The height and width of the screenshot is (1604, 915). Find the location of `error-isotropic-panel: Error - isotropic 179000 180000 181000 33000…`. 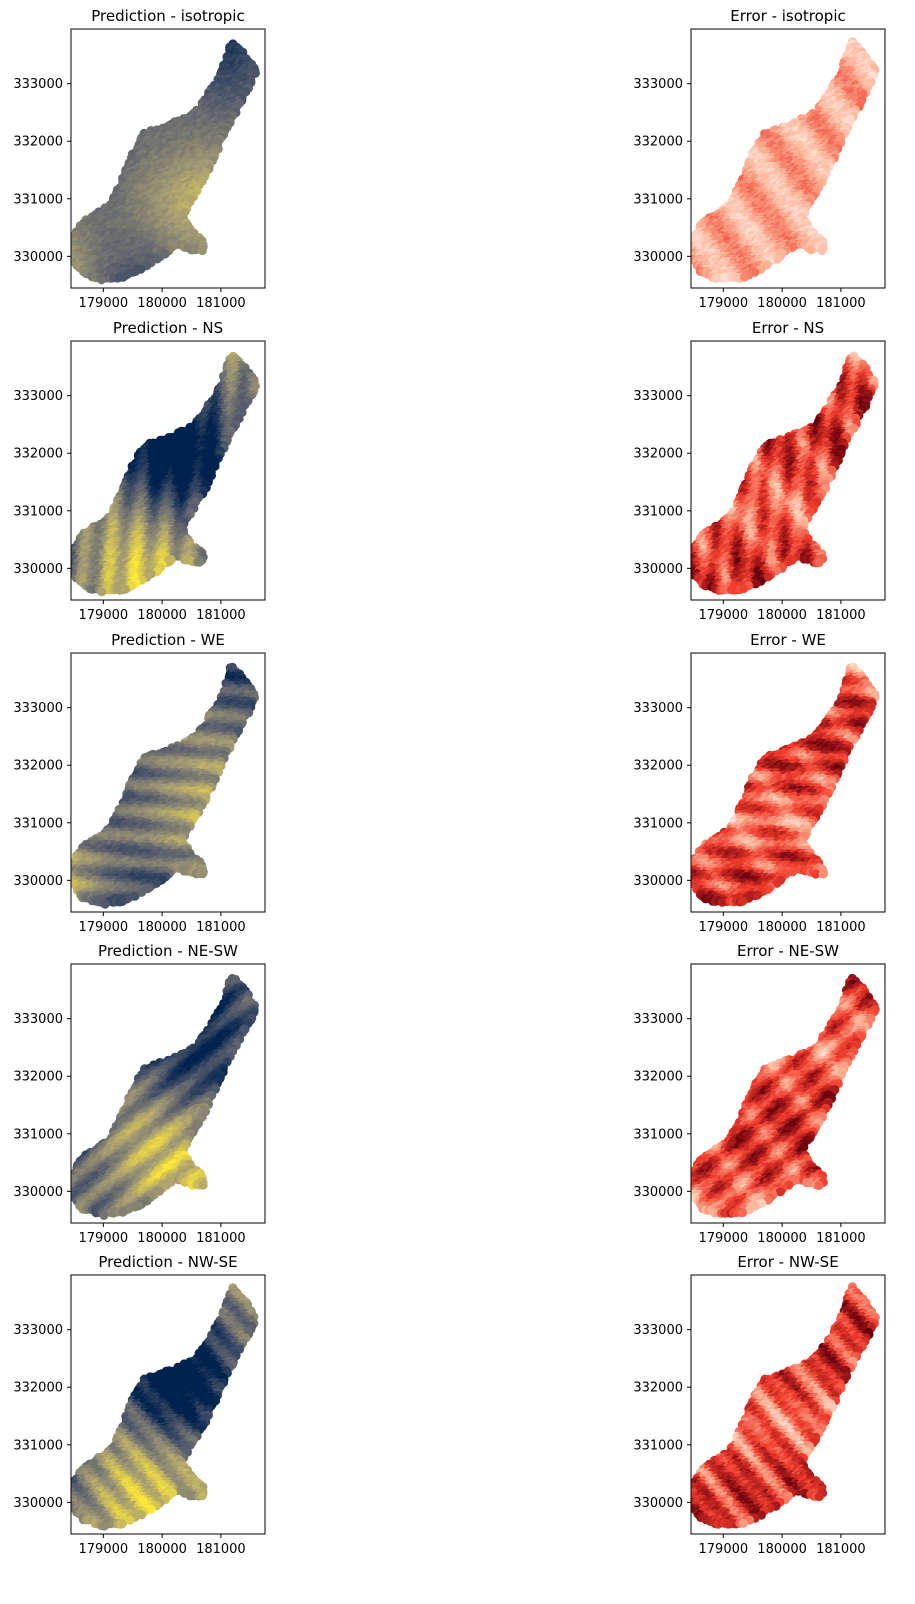

error-isotropic-panel: Error - isotropic 179000 180000 181000 33000… is located at coordinates (759, 159).